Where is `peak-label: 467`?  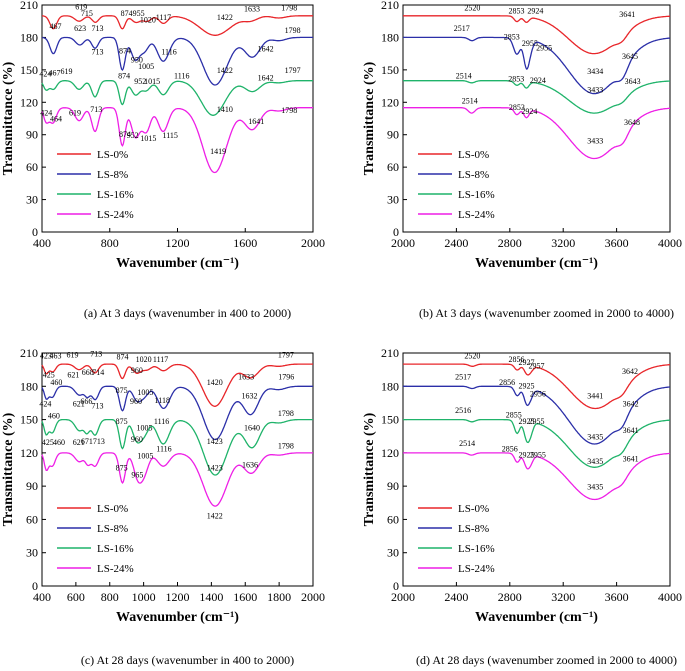
peak-label: 467 is located at coordinates (56, 26).